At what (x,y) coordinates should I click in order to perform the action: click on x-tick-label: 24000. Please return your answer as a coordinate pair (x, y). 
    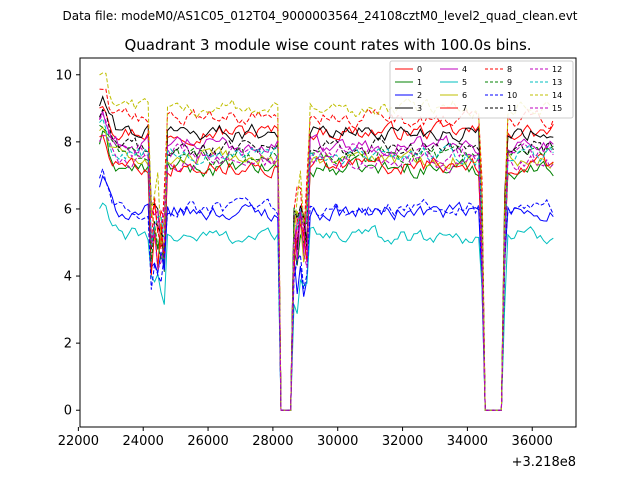
    Looking at the image, I should click on (143, 441).